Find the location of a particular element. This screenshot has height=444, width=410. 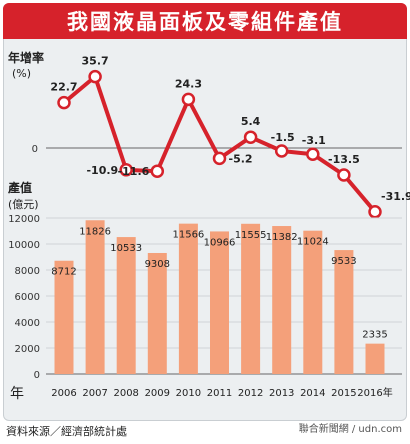

bar-y-tick: 4000 is located at coordinates (27, 323).